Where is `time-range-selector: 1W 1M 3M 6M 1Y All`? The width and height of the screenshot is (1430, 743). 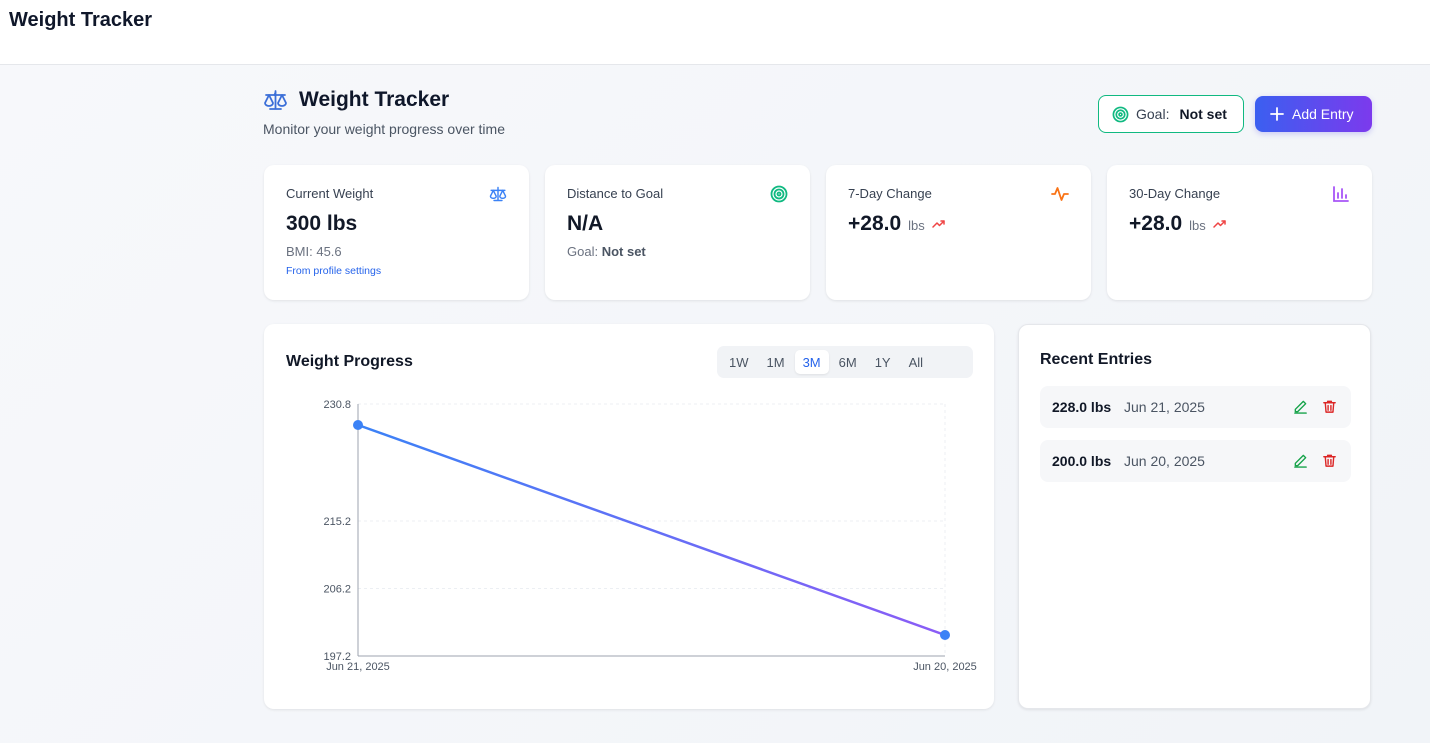 time-range-selector: 1W 1M 3M 6M 1Y All is located at coordinates (845, 362).